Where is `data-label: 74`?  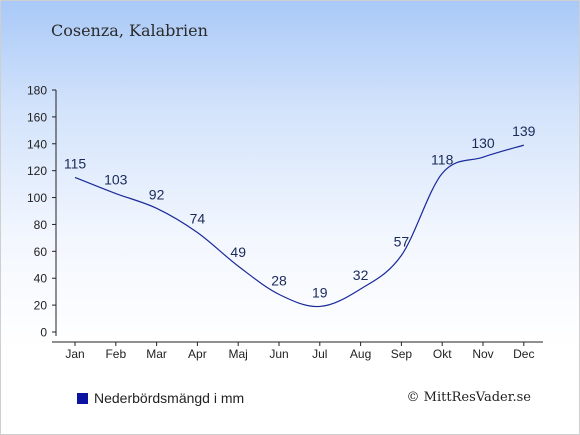 data-label: 74 is located at coordinates (198, 219).